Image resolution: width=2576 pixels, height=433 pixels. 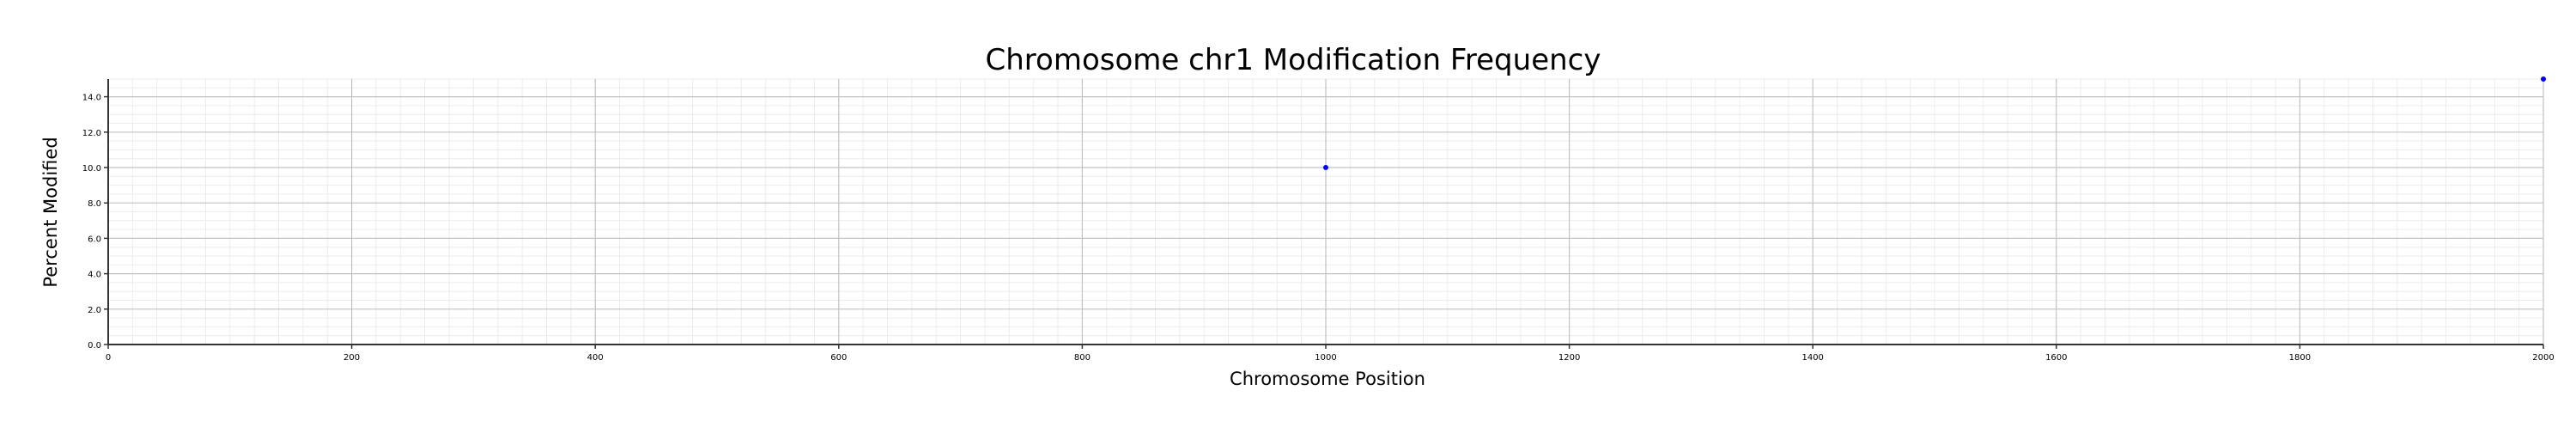 What do you see at coordinates (91, 98) in the screenshot?
I see `y-tick-label: 14.0` at bounding box center [91, 98].